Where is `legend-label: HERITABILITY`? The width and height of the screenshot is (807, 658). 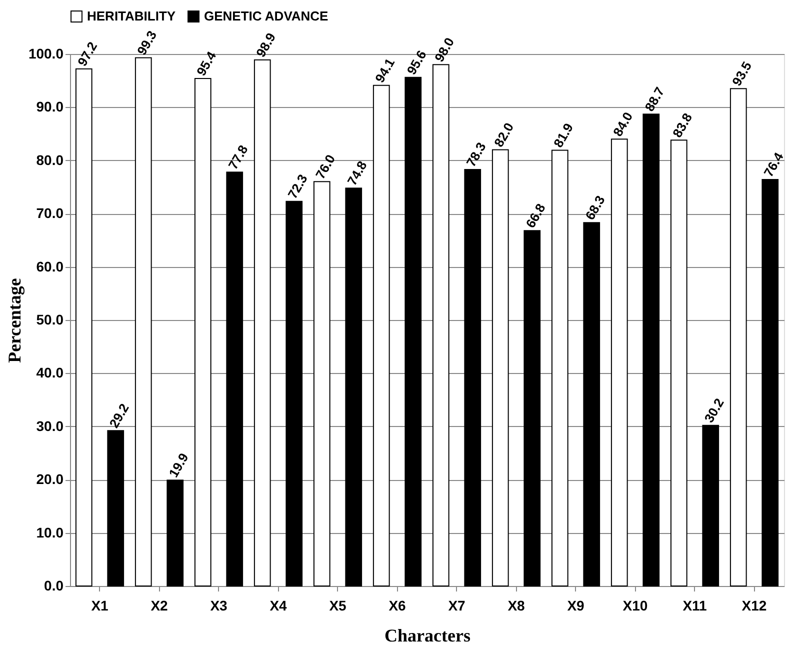
legend-label: HERITABILITY is located at coordinates (131, 16).